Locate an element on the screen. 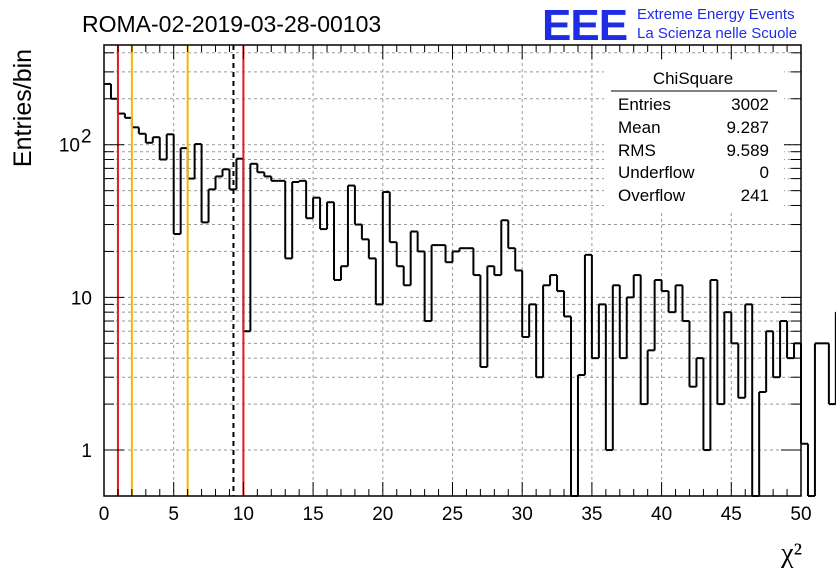  y-axis-label: Entries/bin is located at coordinates (23, 108).